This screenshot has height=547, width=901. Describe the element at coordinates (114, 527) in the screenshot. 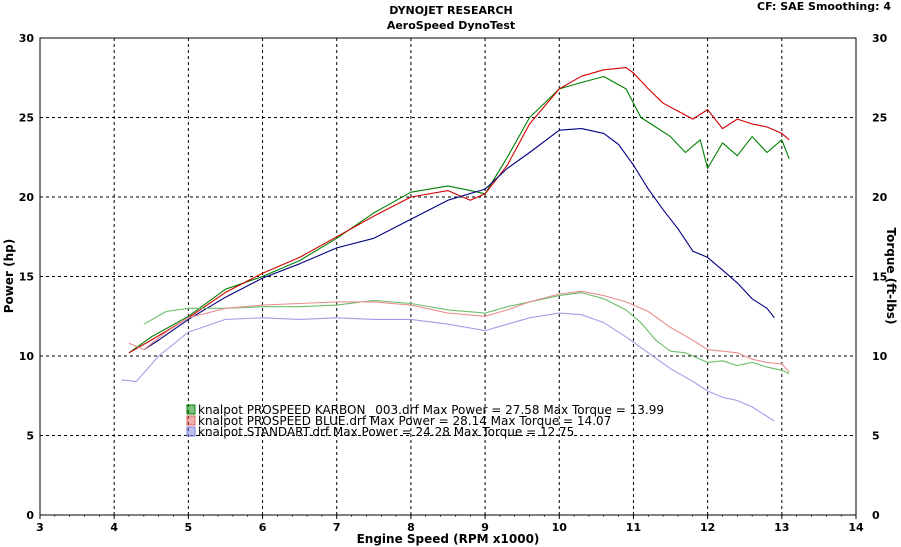

I see `x-tick-label: 4` at that location.